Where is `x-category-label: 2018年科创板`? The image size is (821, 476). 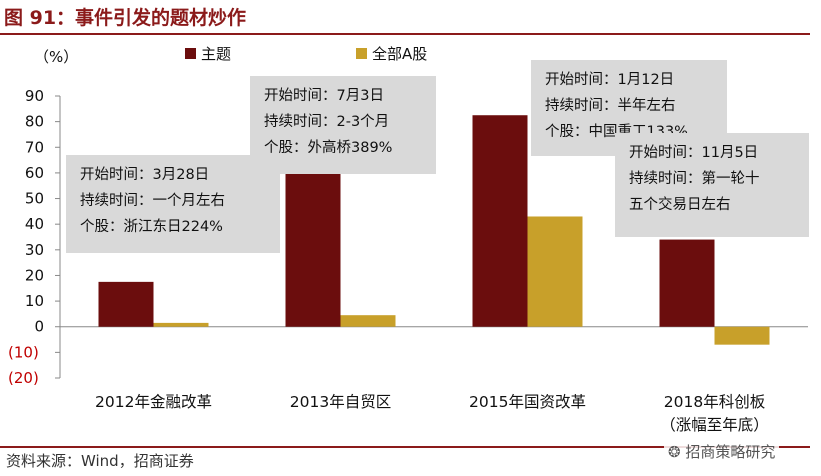 x-category-label: 2018年科创板 is located at coordinates (714, 402).